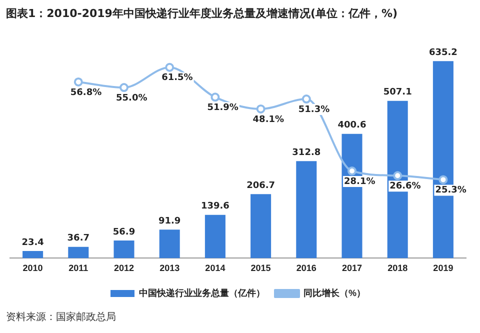 This screenshot has width=480, height=333. Describe the element at coordinates (260, 268) in the screenshot. I see `x-tick-label: 2015` at that location.